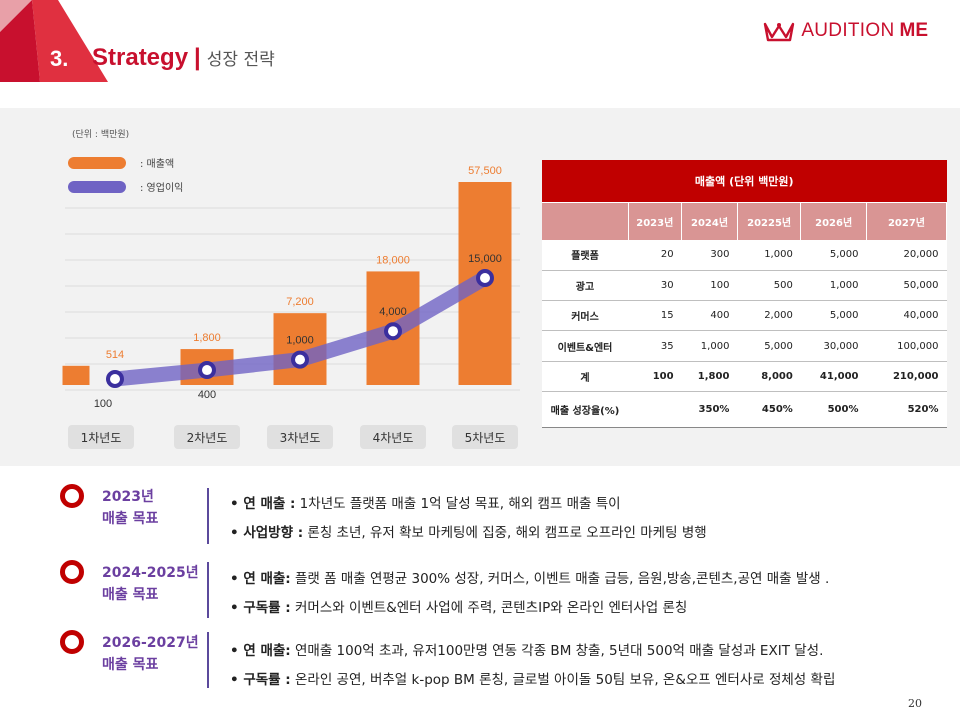 The width and height of the screenshot is (960, 720). What do you see at coordinates (769, 376) in the screenshot?
I see `table-cell: 8,000` at bounding box center [769, 376].